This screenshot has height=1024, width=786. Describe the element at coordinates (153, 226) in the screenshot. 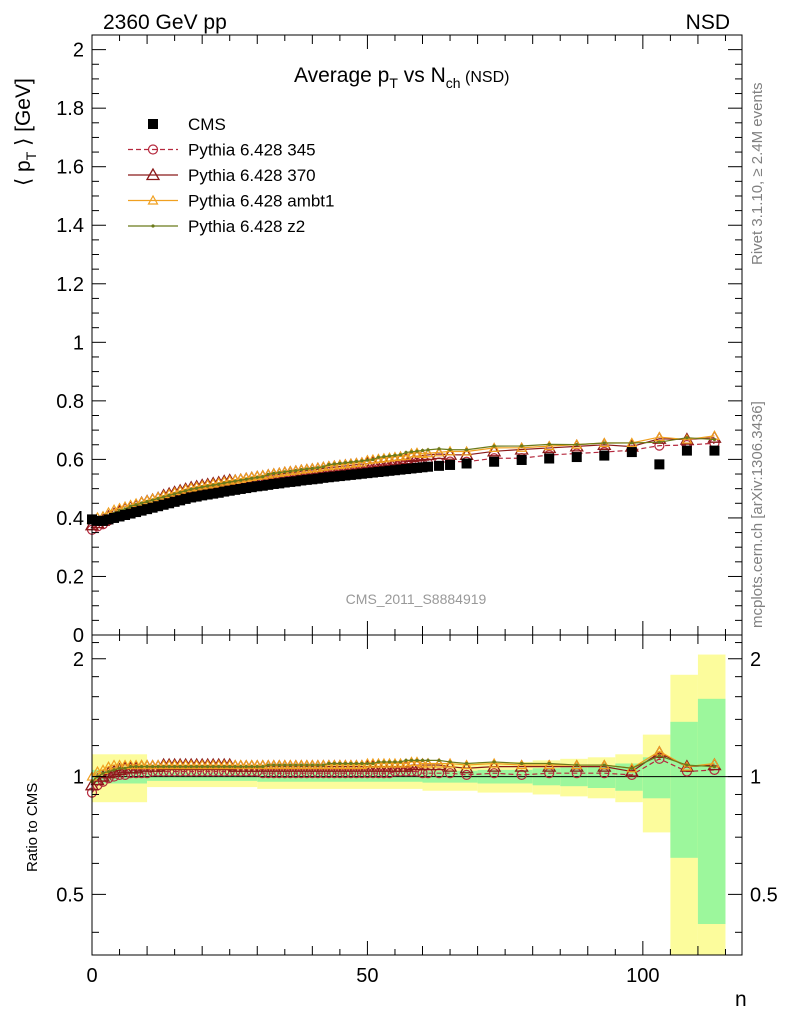

I see `legend-marker` at that location.